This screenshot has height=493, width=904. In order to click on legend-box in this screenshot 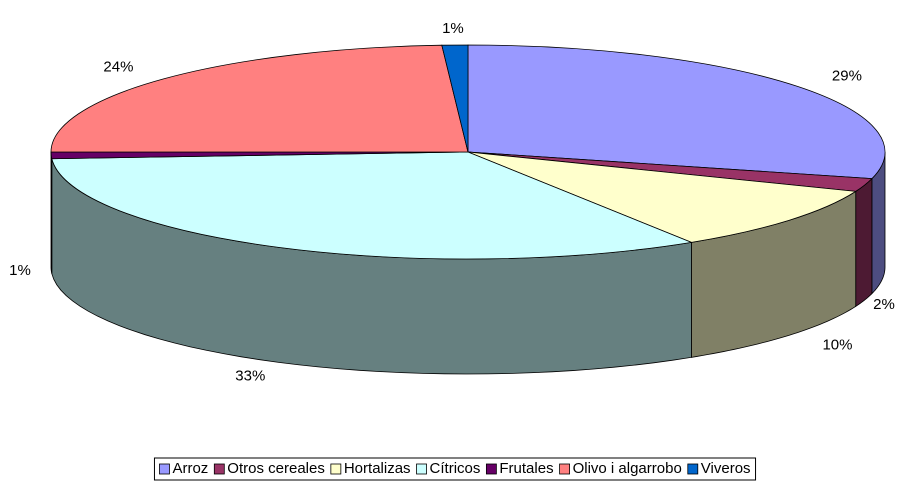, I will do `click(455, 469)`.